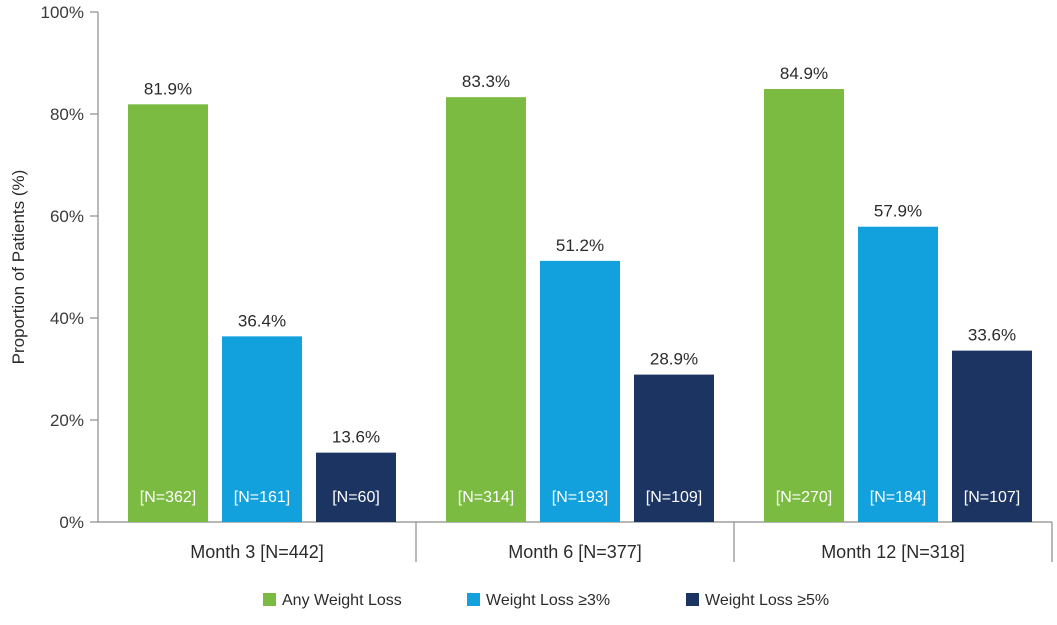 Image resolution: width=1057 pixels, height=625 pixels. What do you see at coordinates (992, 497) in the screenshot?
I see `bar-n-label: [N=107]` at bounding box center [992, 497].